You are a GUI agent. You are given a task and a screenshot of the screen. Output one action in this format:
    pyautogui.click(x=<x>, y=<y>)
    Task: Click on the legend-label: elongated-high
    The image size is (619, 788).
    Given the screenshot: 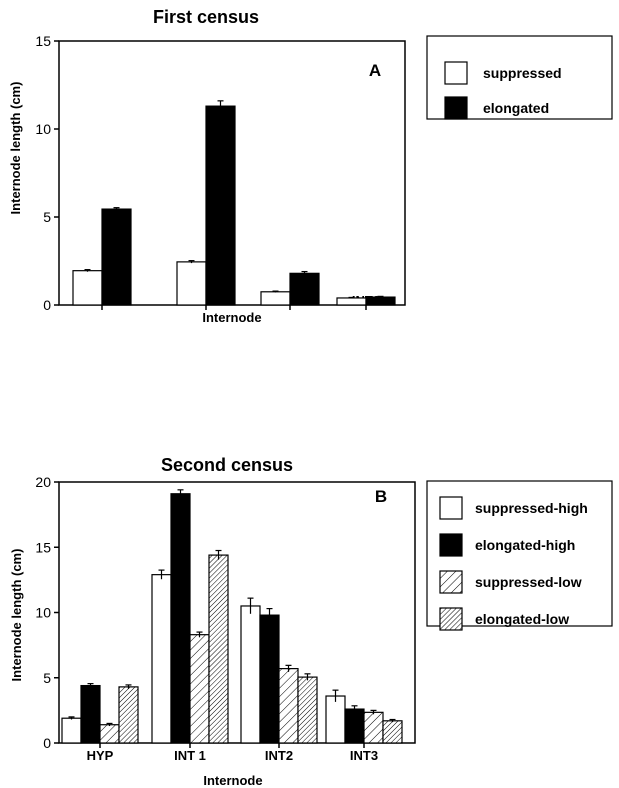 What is the action you would take?
    pyautogui.click(x=525, y=545)
    